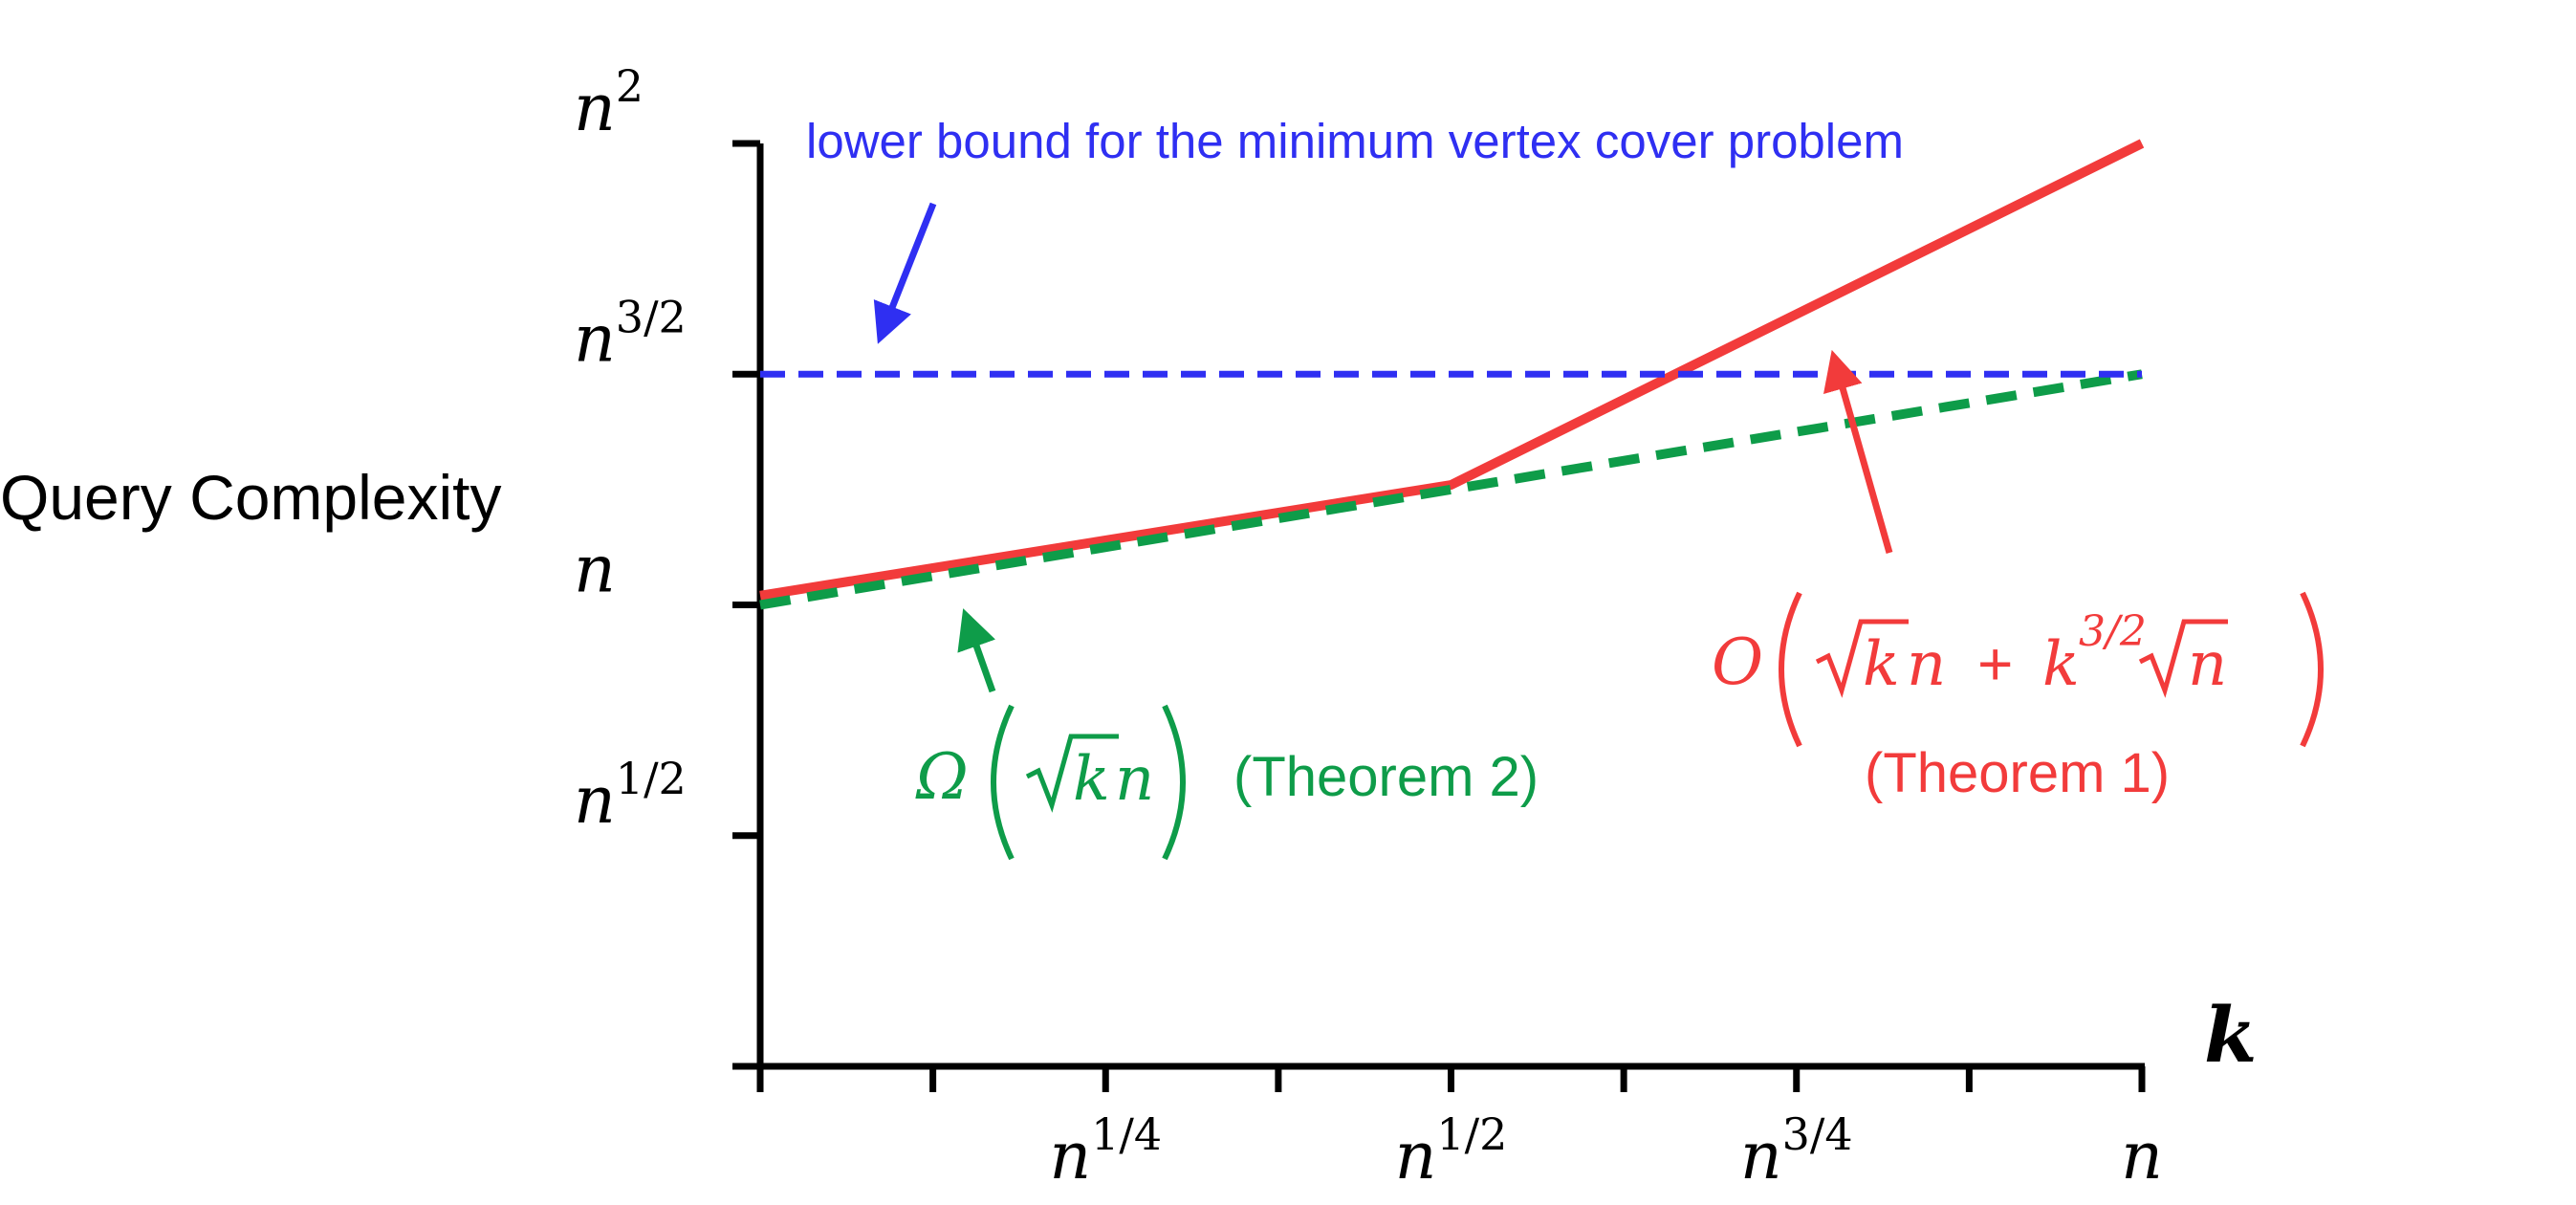  Describe the element at coordinates (1858, 452) in the screenshot. I see `thm1-annotation-arrow` at that location.